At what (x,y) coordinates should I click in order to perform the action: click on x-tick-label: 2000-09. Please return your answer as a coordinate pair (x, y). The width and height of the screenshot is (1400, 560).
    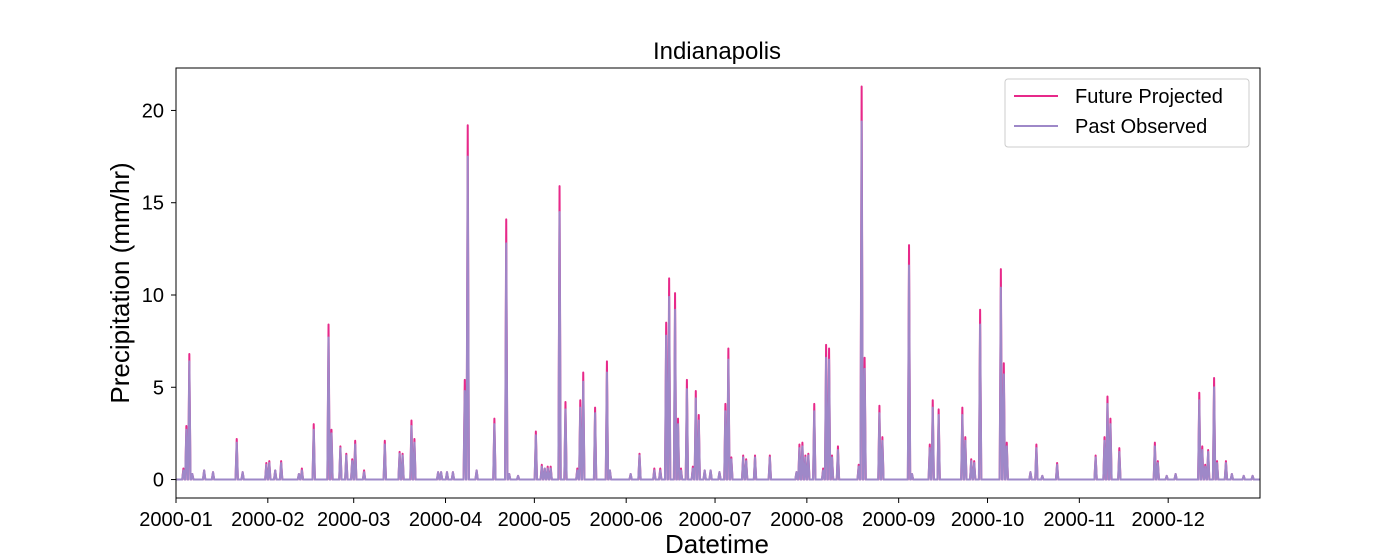
    Looking at the image, I should click on (898, 520).